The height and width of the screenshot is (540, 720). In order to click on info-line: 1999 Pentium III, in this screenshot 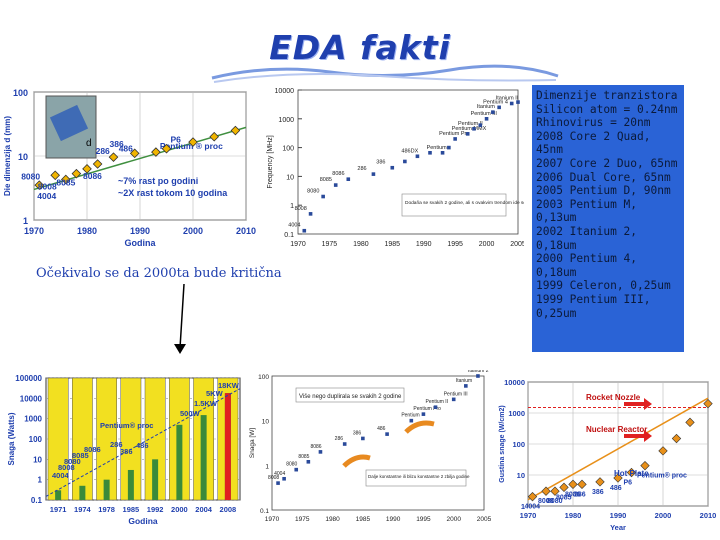, I will do `click(593, 299)`.